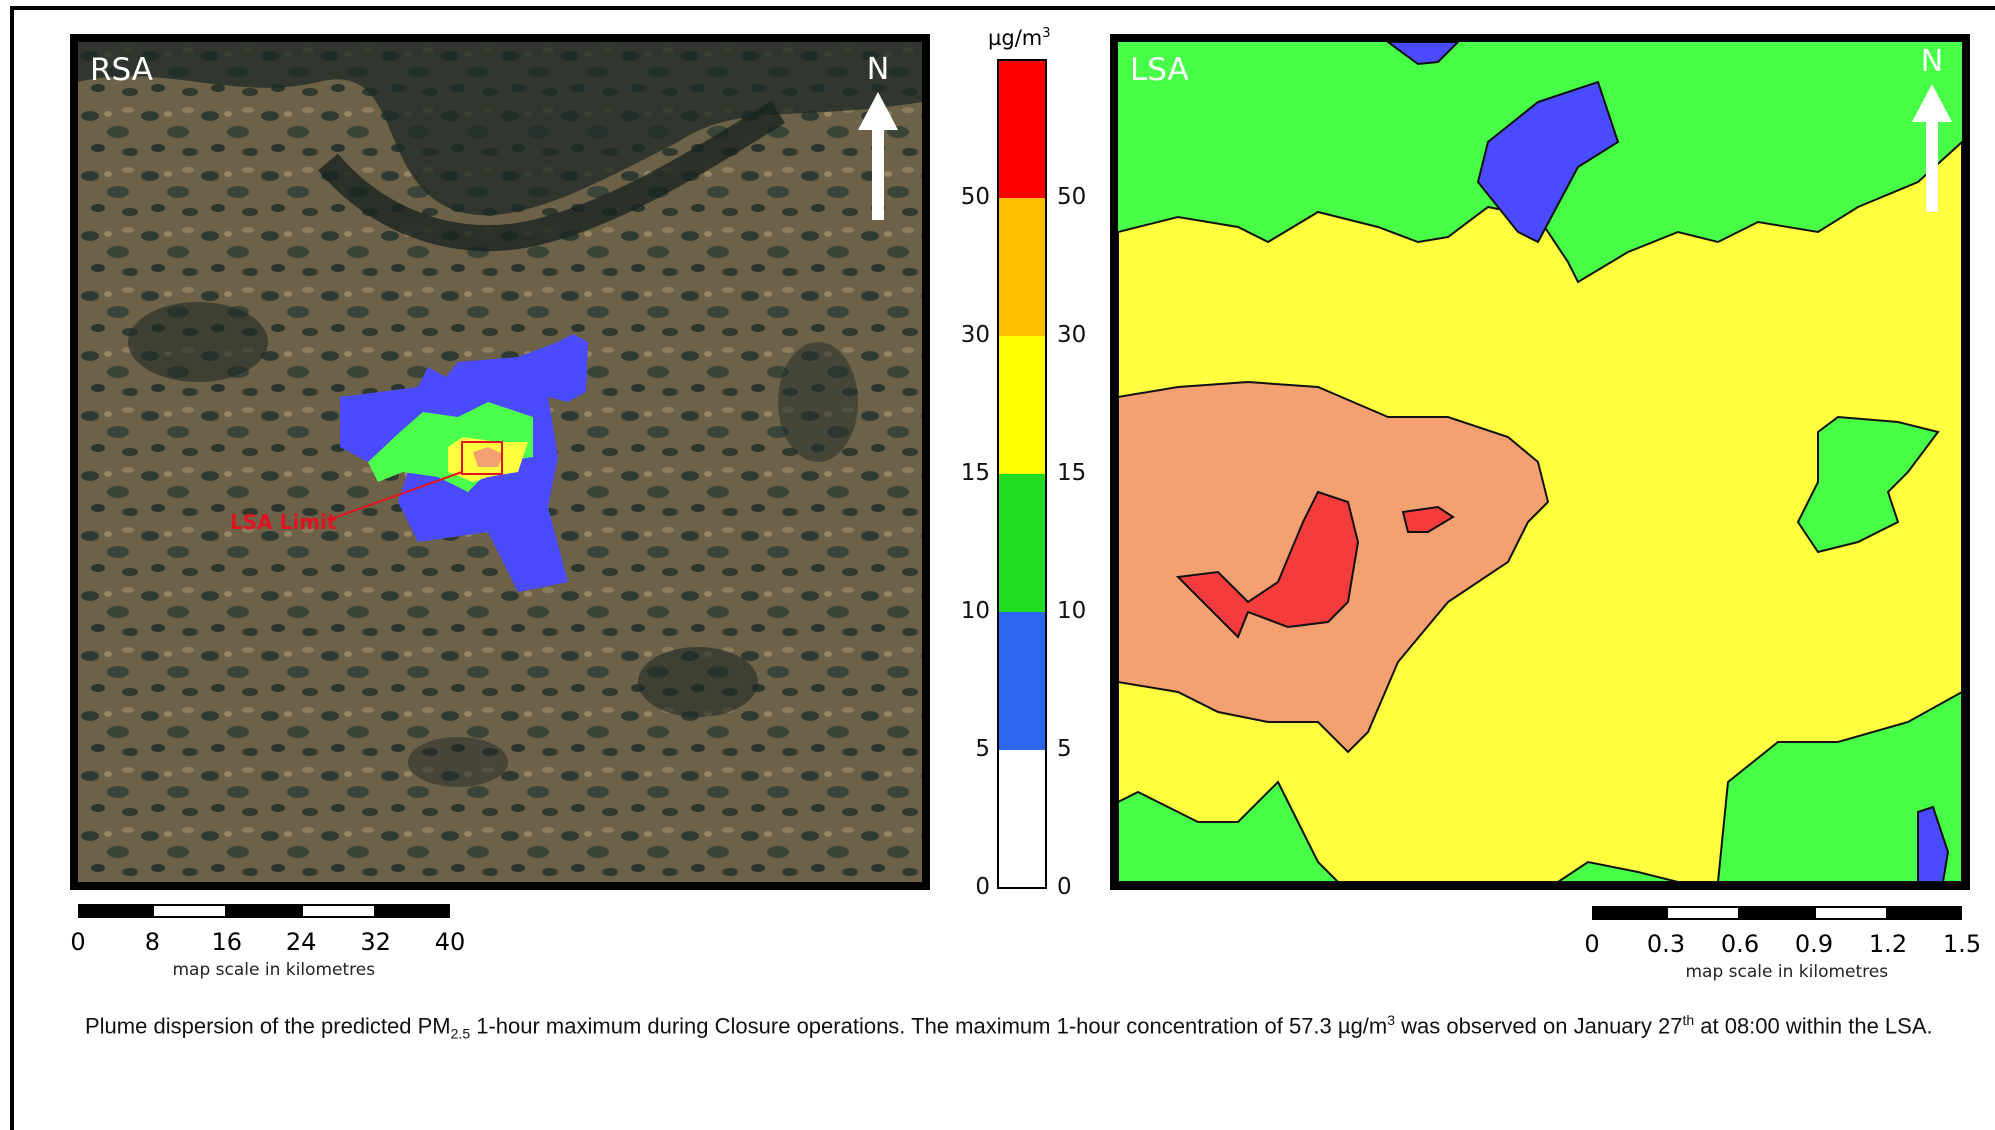 Image resolution: width=1995 pixels, height=1130 pixels. What do you see at coordinates (1072, 611) in the screenshot?
I see `legend-tick-right: 10` at bounding box center [1072, 611].